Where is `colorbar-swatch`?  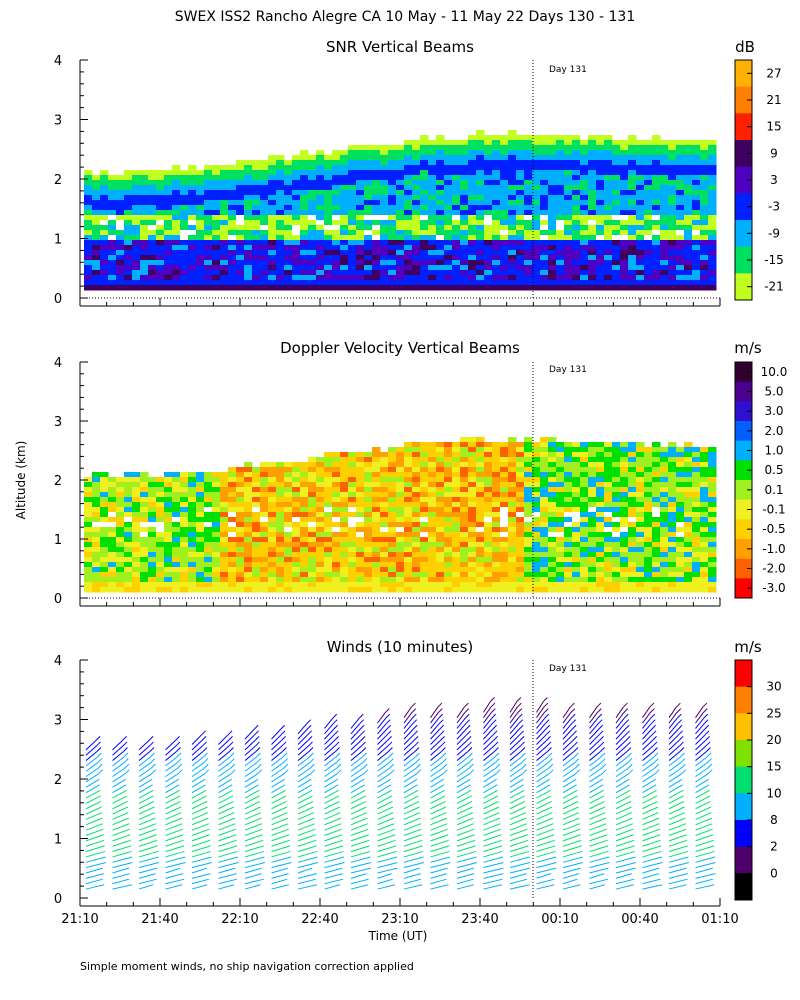
colorbar-swatch is located at coordinates (743, 470).